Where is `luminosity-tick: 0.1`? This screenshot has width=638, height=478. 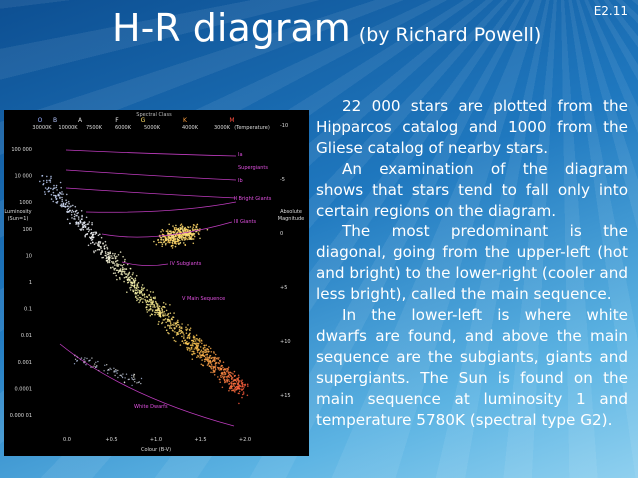
luminosity-tick: 0.1 is located at coordinates (28, 310).